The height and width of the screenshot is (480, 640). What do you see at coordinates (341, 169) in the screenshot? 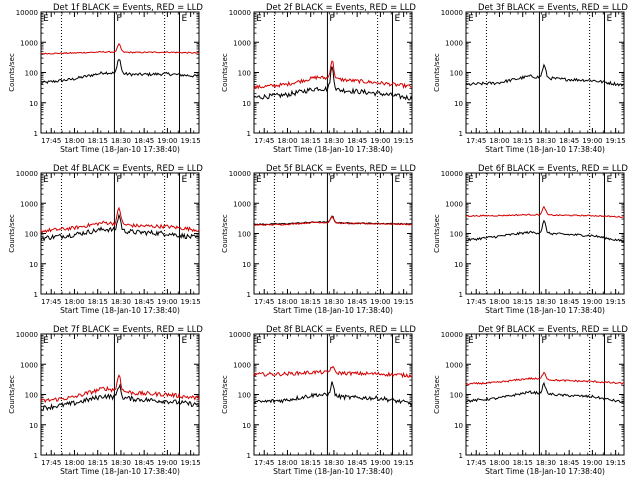
I see `panel-title: Det 5f BLACK = Events, RED = LLD` at bounding box center [341, 169].